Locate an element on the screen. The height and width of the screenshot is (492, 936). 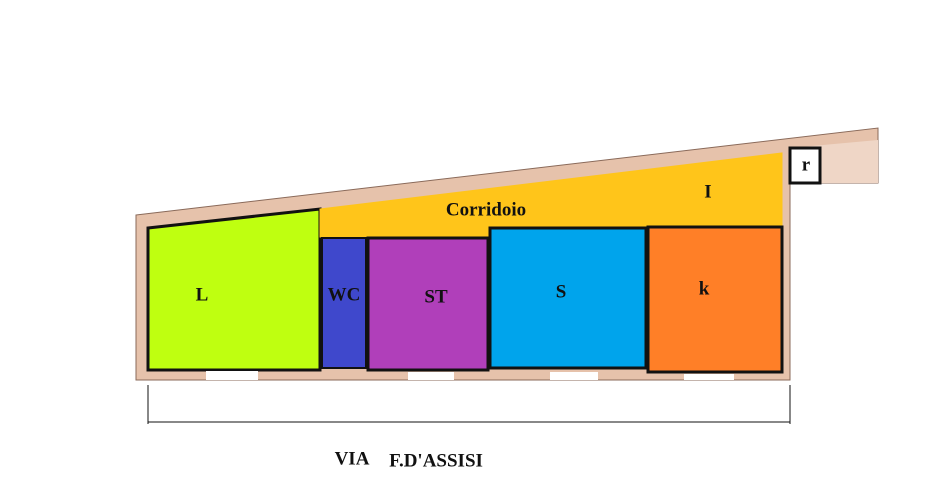
room-label: L is located at coordinates (202, 294).